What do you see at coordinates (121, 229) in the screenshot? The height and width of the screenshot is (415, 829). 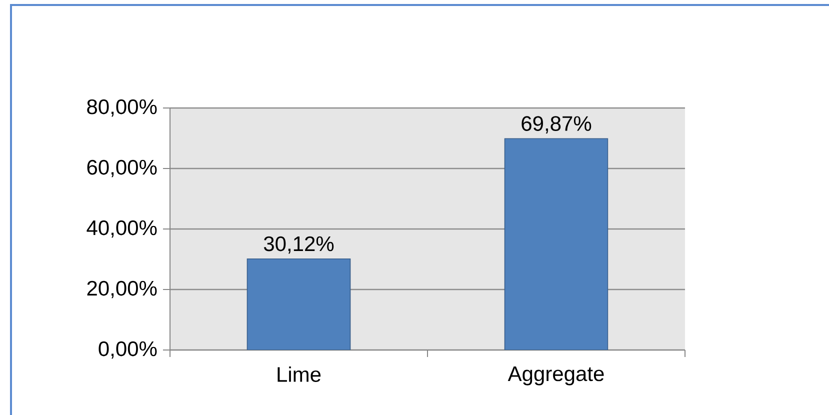 I see `y-tick-label: 40,00%` at bounding box center [121, 229].